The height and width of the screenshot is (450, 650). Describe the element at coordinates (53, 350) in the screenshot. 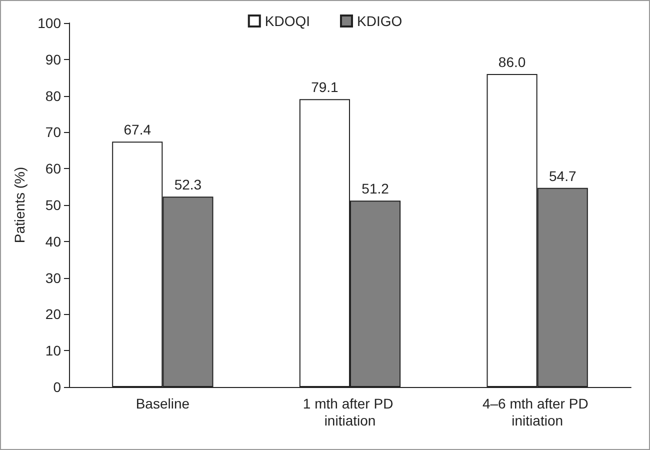

I see `y-tick-label: 10` at that location.